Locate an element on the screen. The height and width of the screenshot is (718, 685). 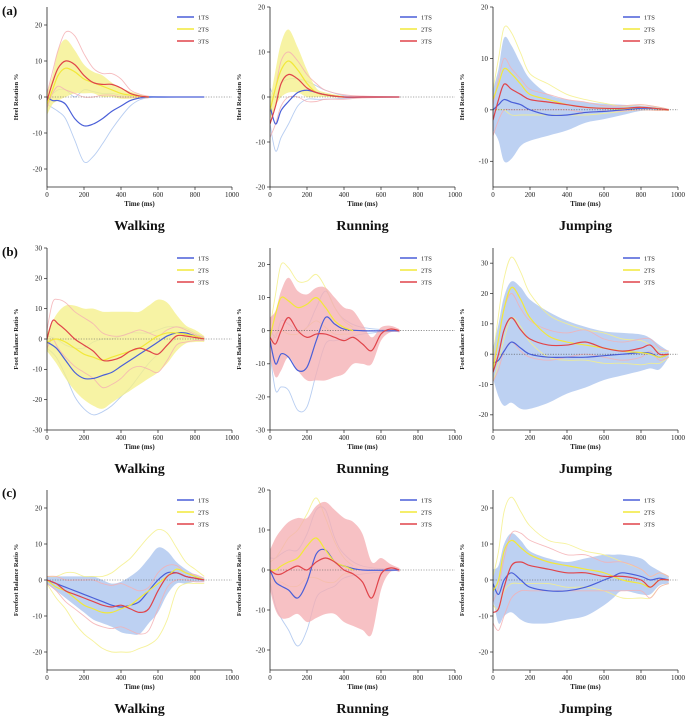
sd-band-3TS is located at coordinates (335, 329).